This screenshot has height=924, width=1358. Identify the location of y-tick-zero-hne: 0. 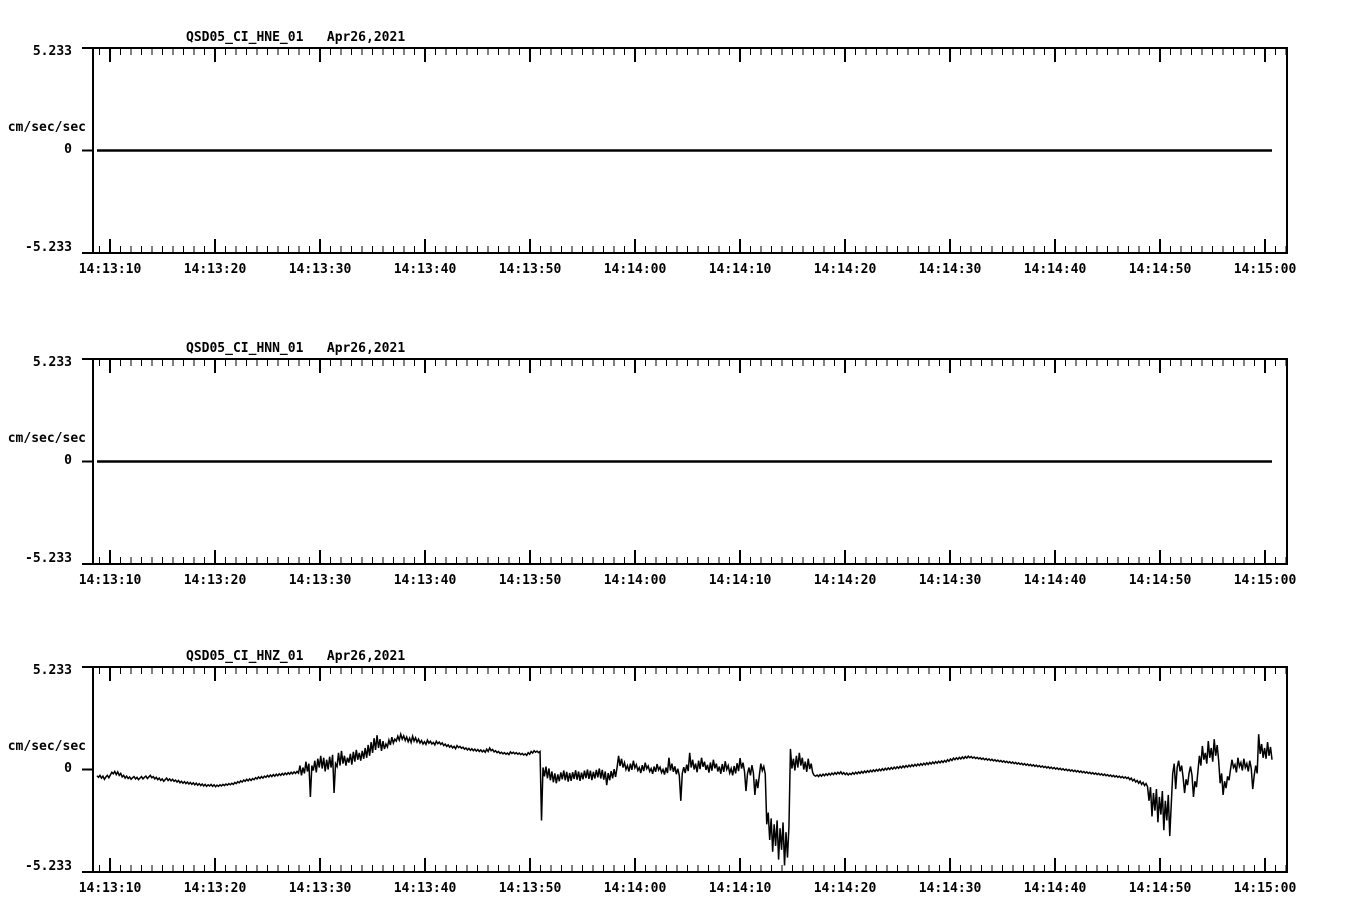
(68, 149).